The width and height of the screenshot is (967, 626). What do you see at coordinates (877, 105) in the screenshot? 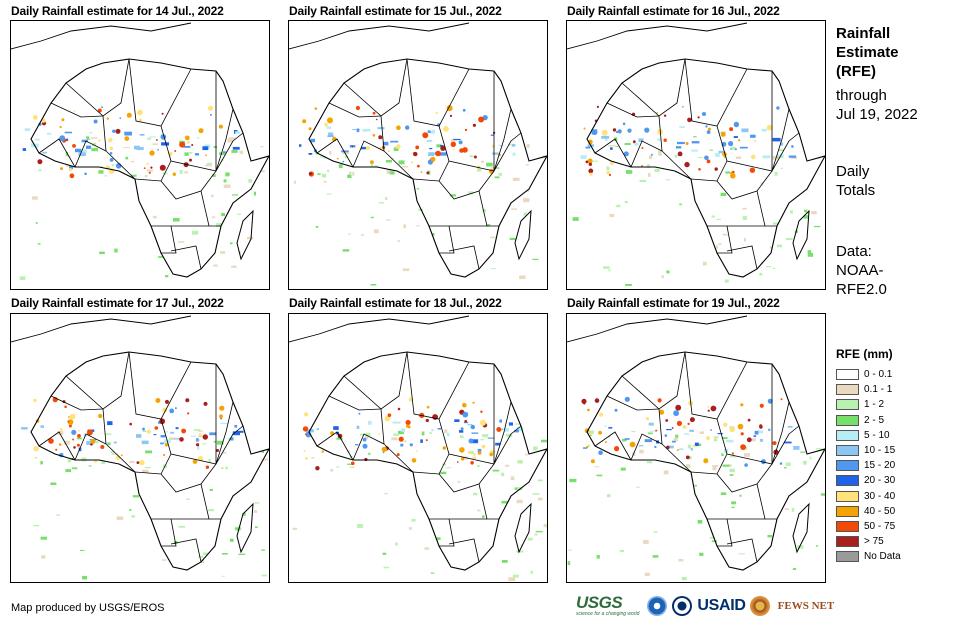
I see `sidebar-through: through Jul 19, 2022` at bounding box center [877, 105].